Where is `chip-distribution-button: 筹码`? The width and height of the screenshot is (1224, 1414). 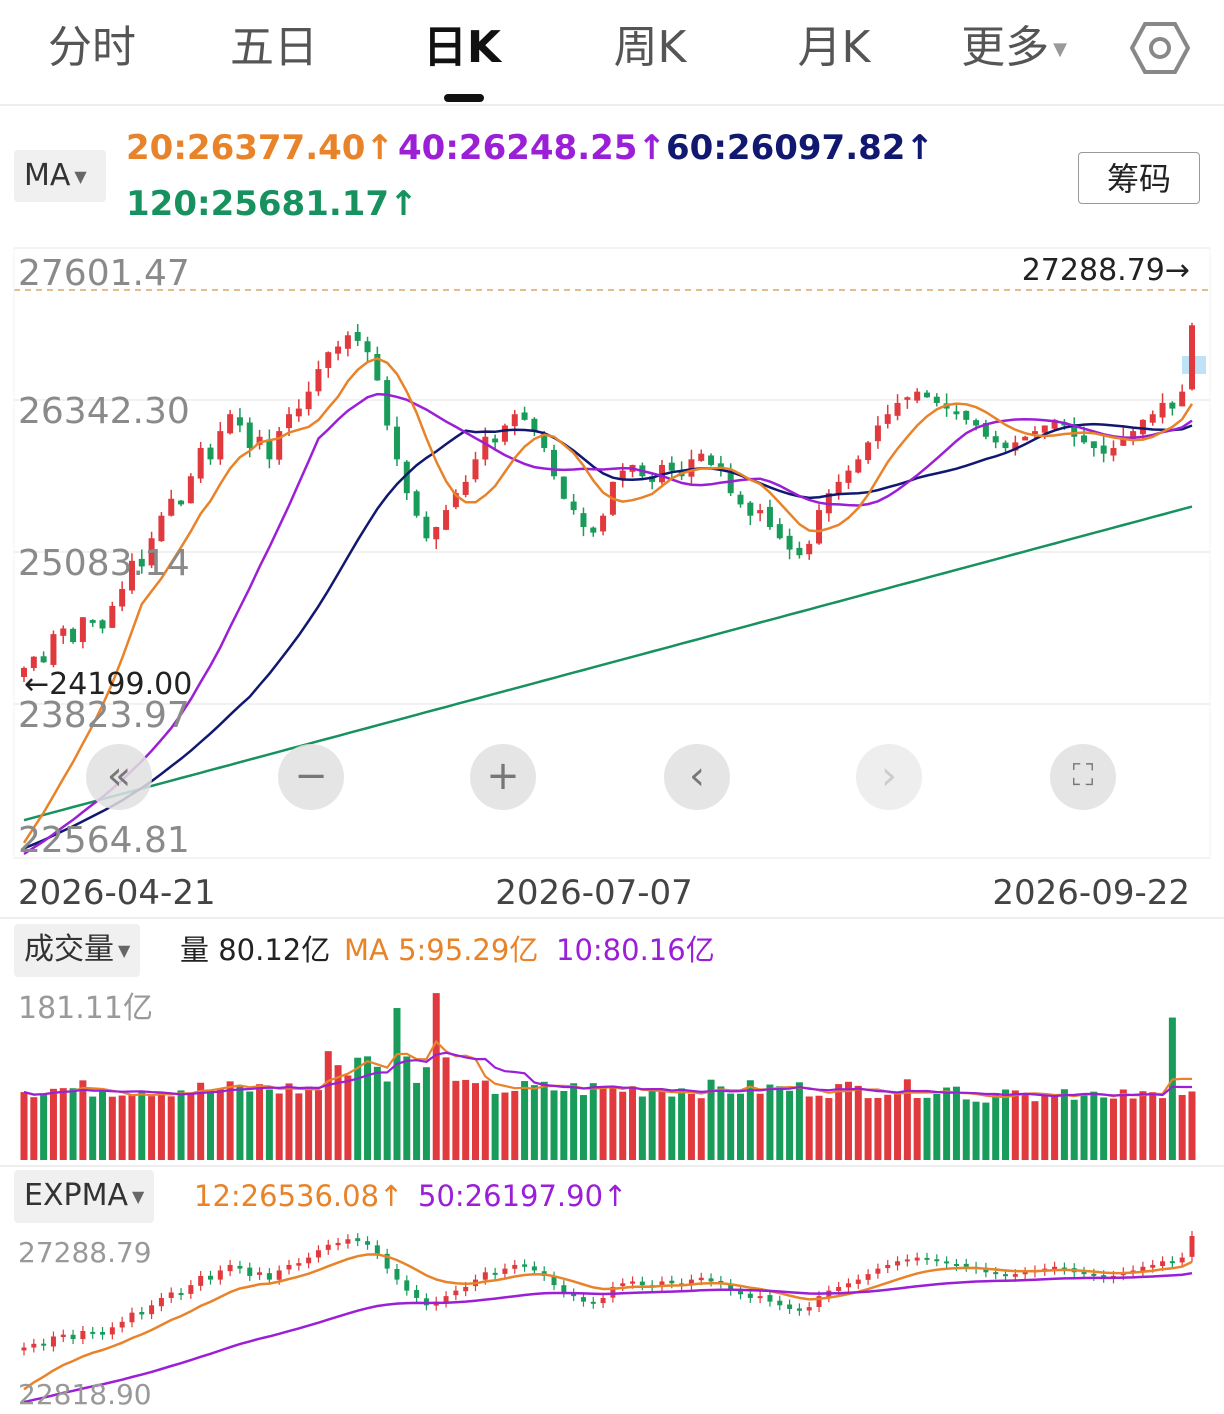
chip-distribution-button: 筹码 is located at coordinates (1139, 178).